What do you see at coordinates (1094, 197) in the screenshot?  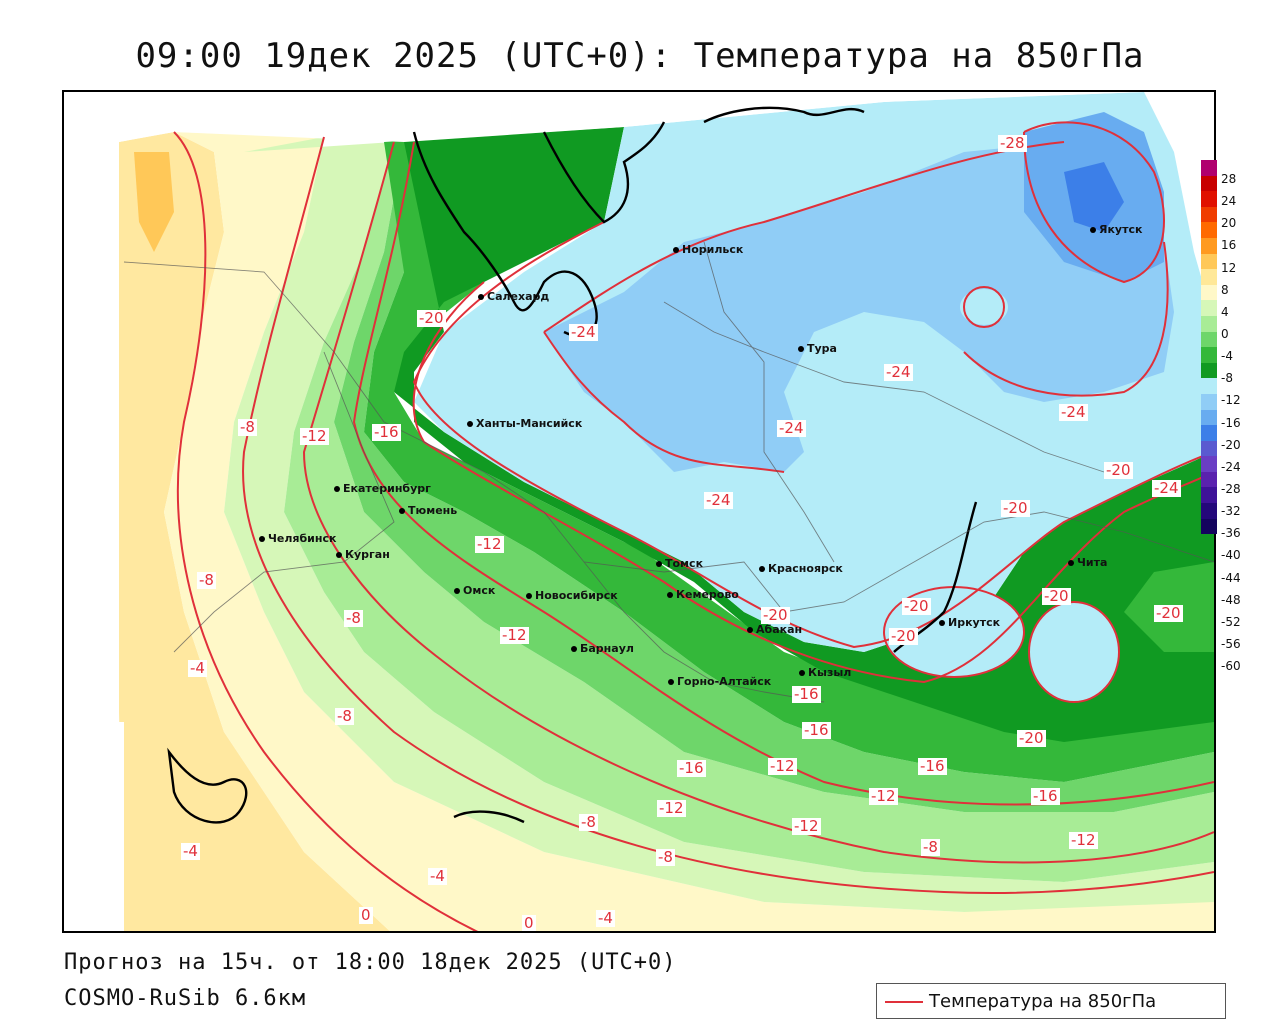 I see `zone-cold-deeper` at bounding box center [1094, 197].